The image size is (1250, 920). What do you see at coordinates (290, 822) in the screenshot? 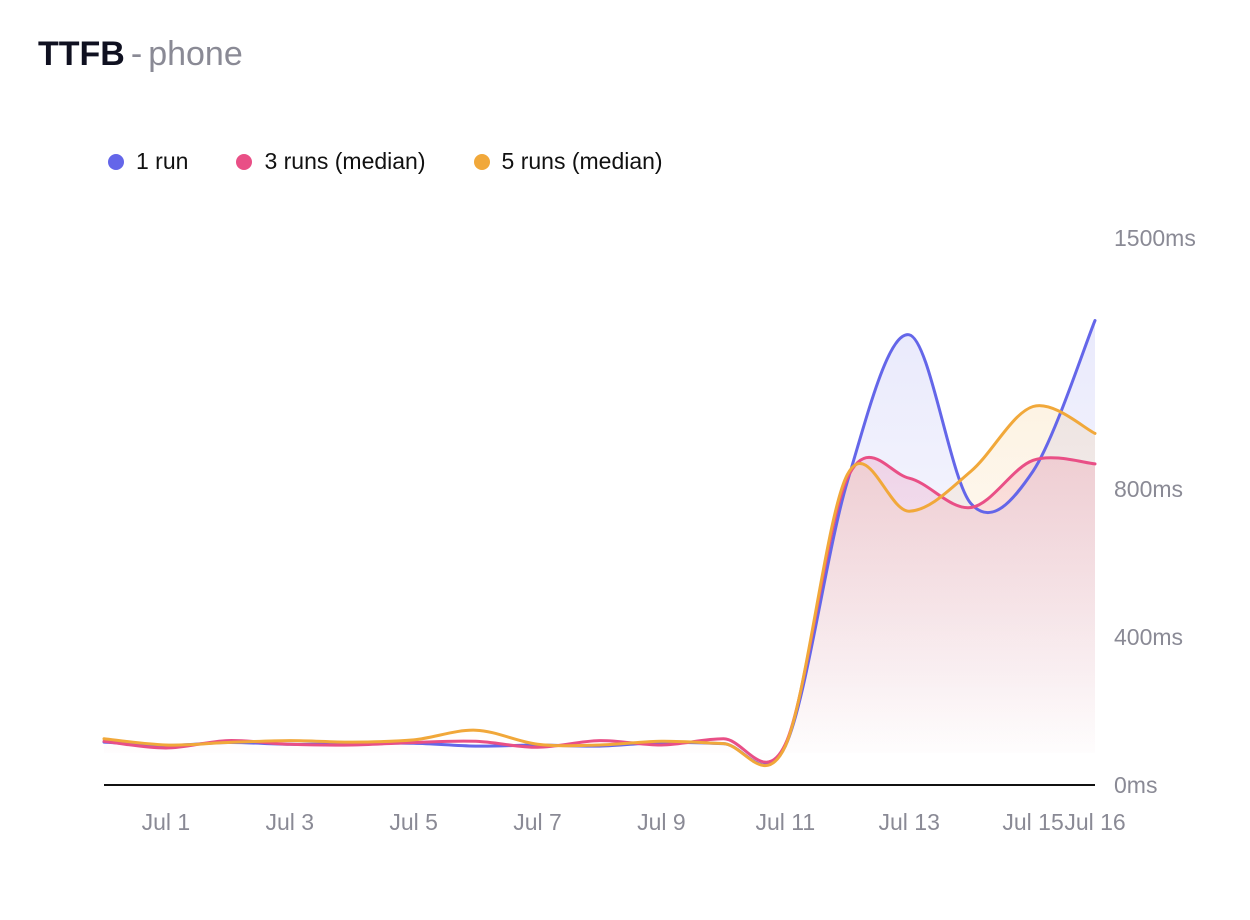
I see `x-tick-label: Jul 3` at bounding box center [290, 822].